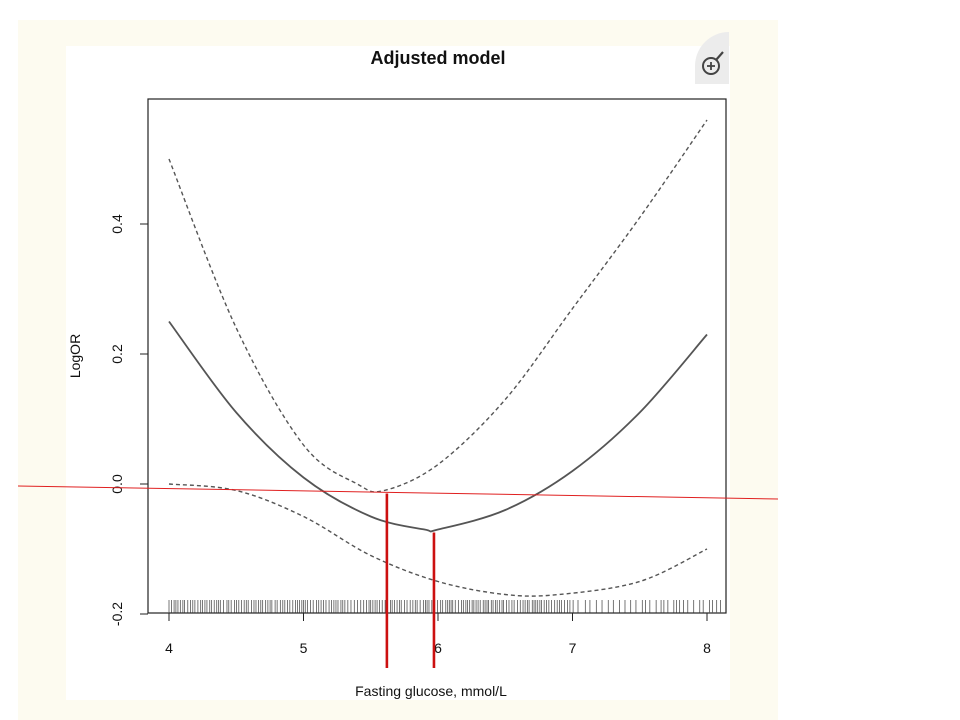 The height and width of the screenshot is (720, 960). I want to click on y-axis-label: LogOR, so click(75, 356).